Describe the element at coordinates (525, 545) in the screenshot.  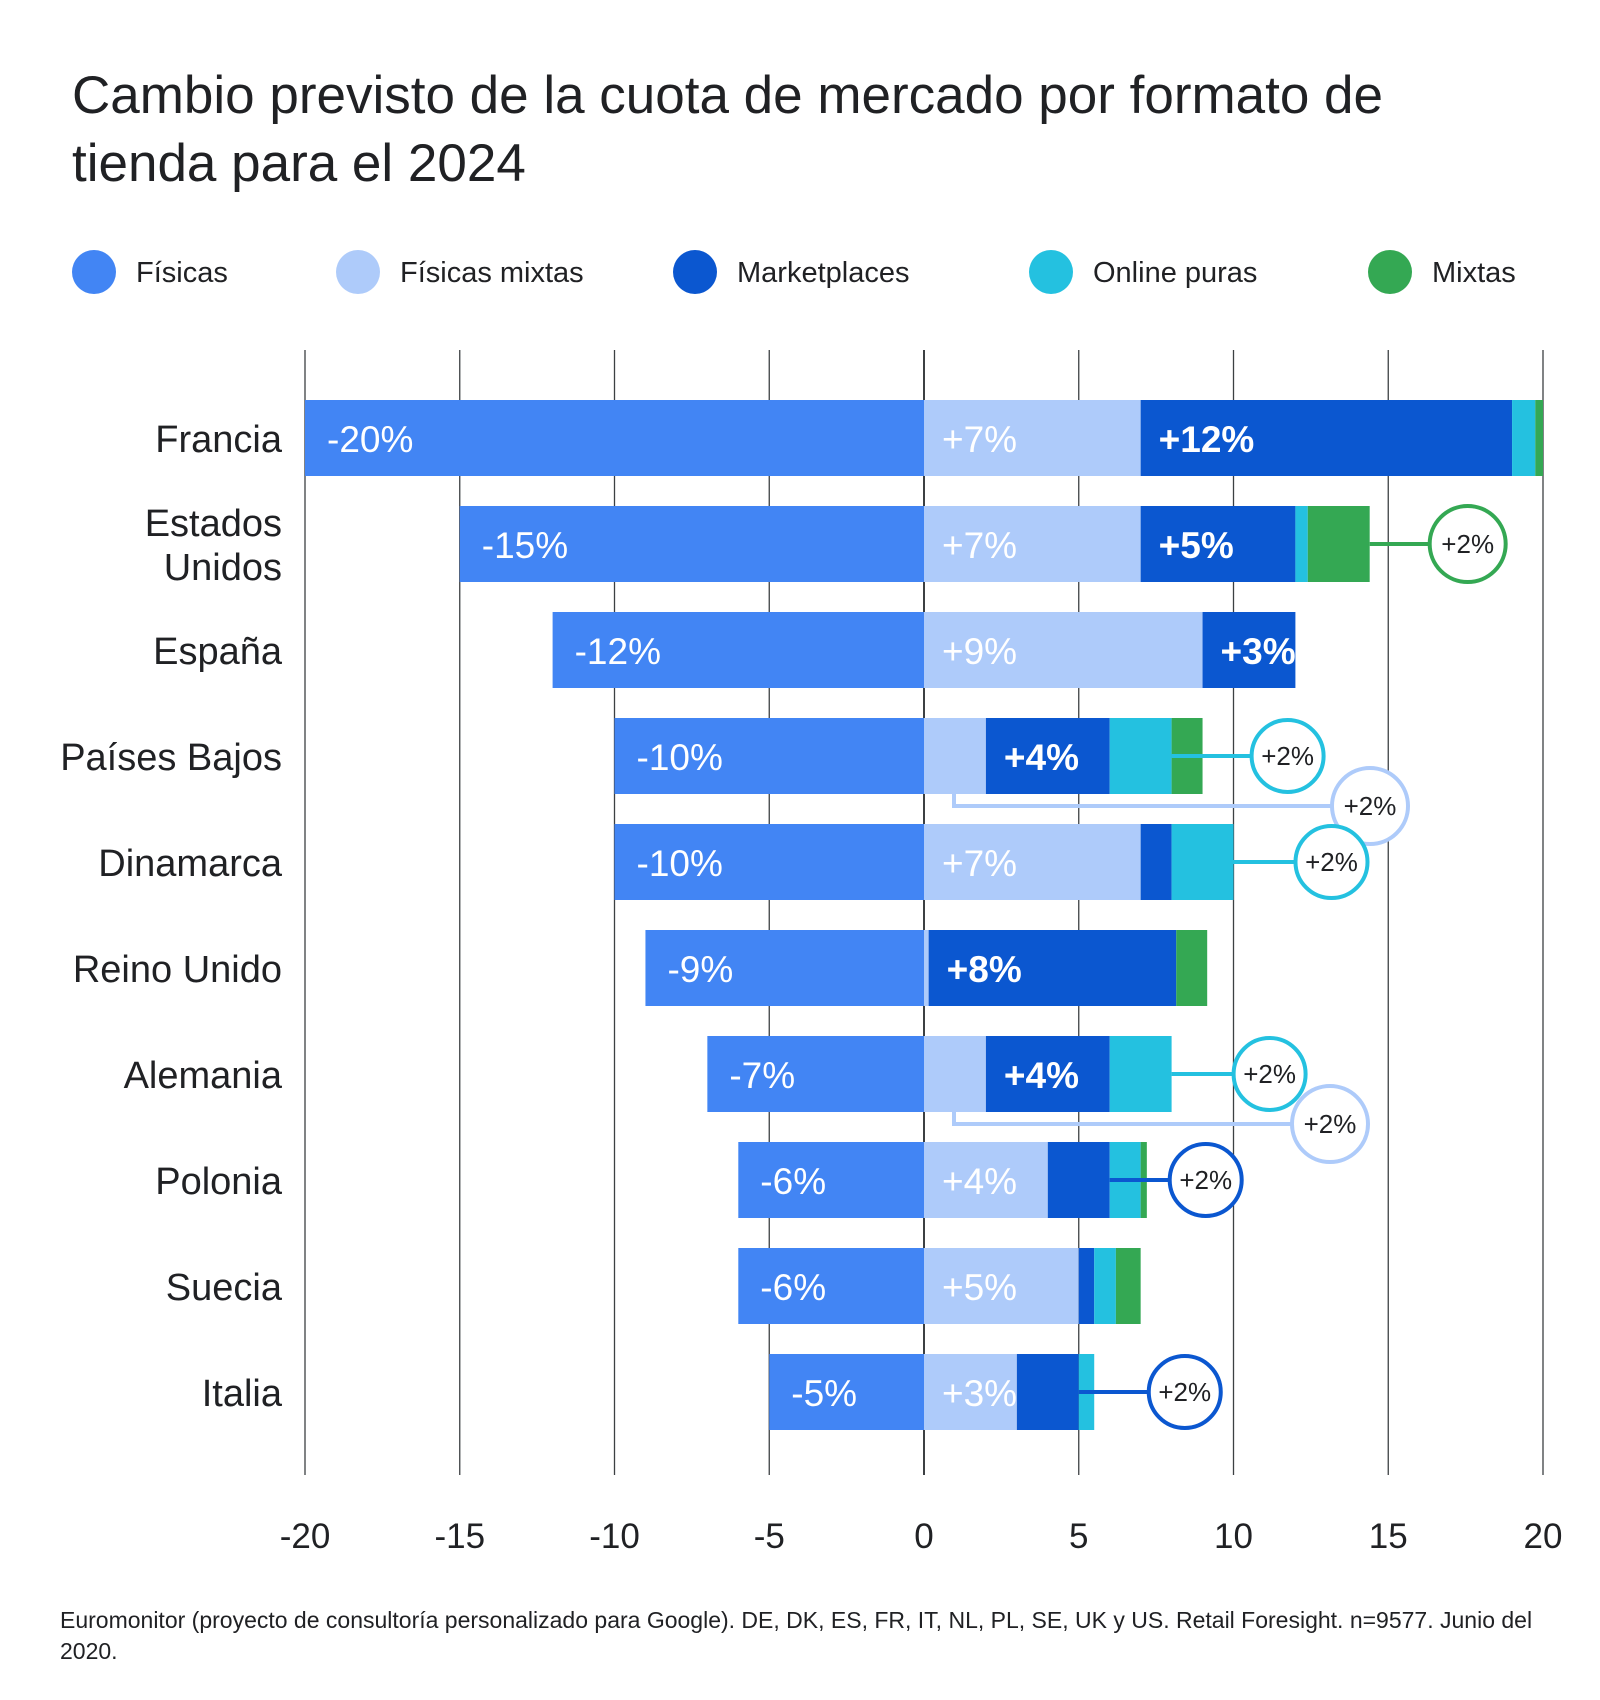
I see `data-label-fisicas-1: -15%` at that location.